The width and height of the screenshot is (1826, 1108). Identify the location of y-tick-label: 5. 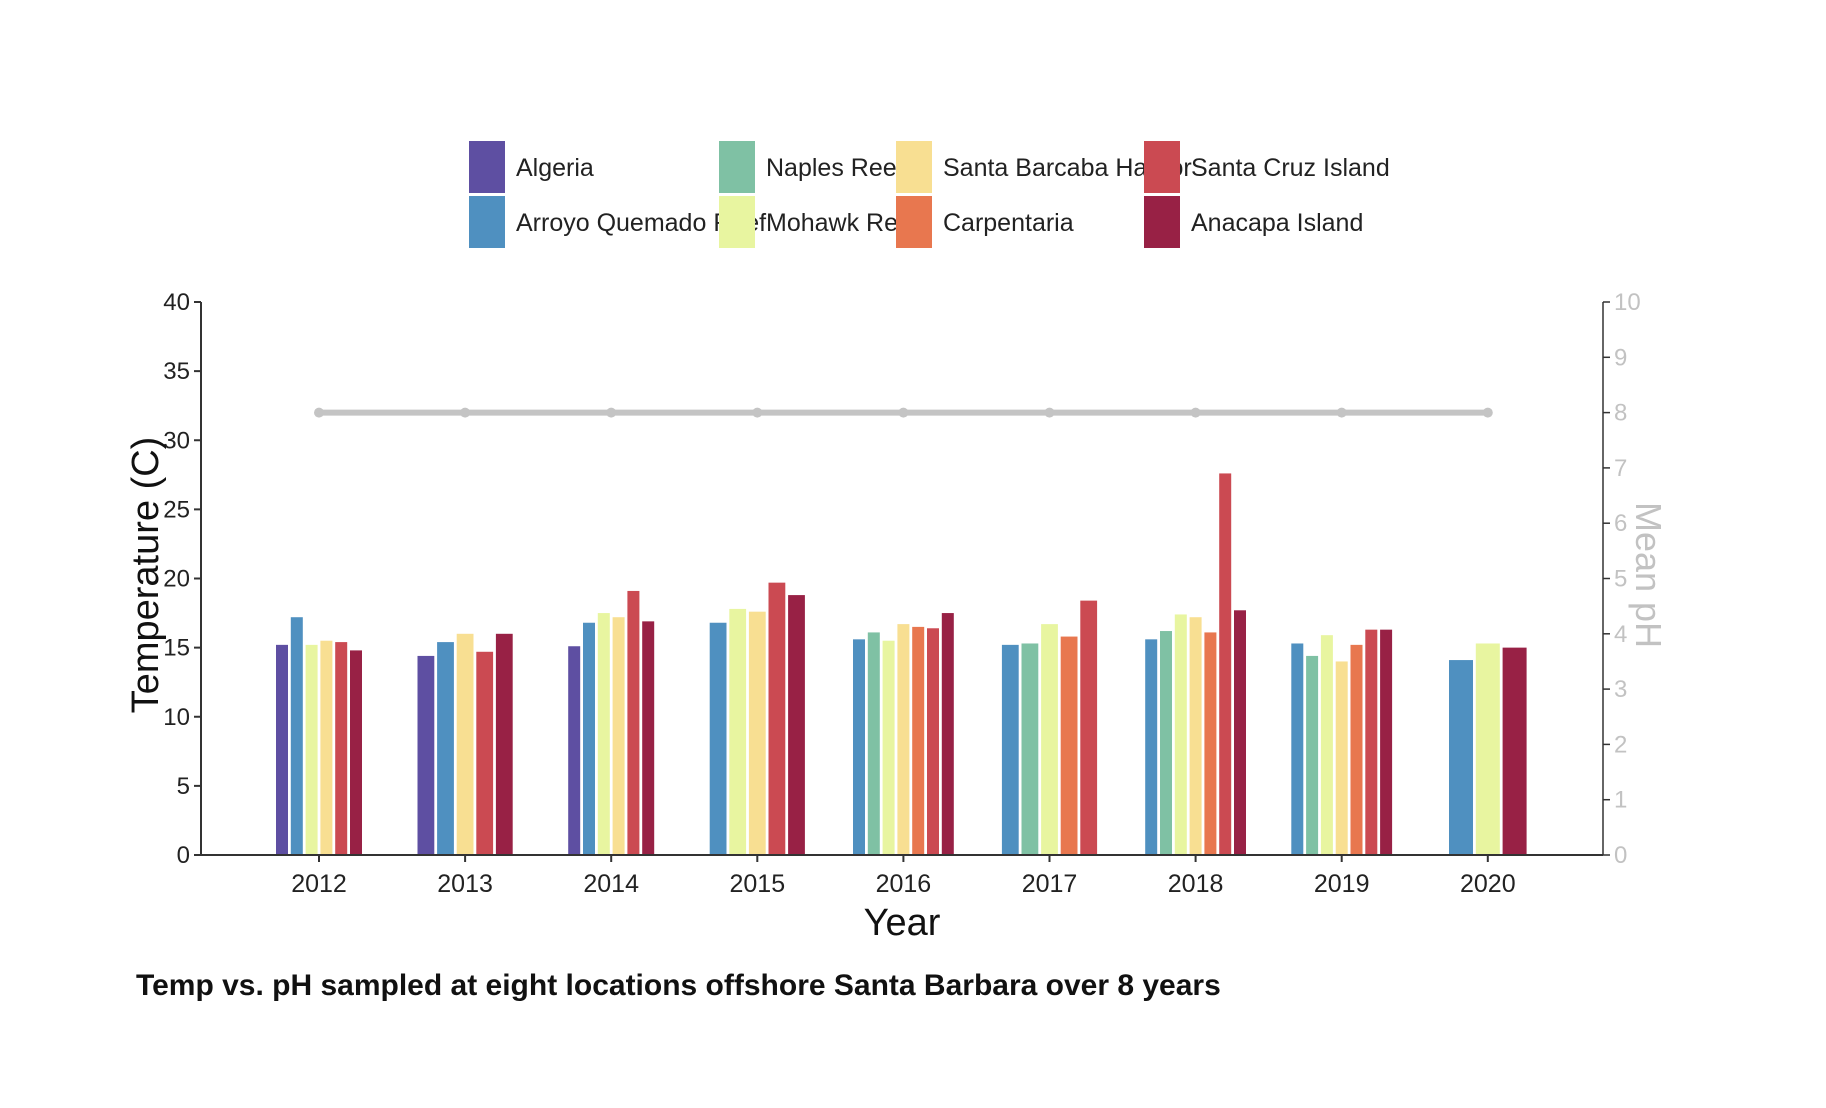
(183, 786).